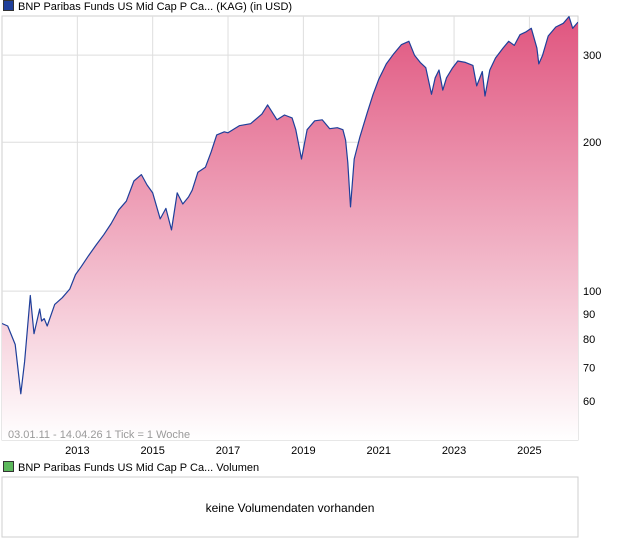 This screenshot has height=546, width=620. I want to click on x-tick-label: 2019, so click(303, 451).